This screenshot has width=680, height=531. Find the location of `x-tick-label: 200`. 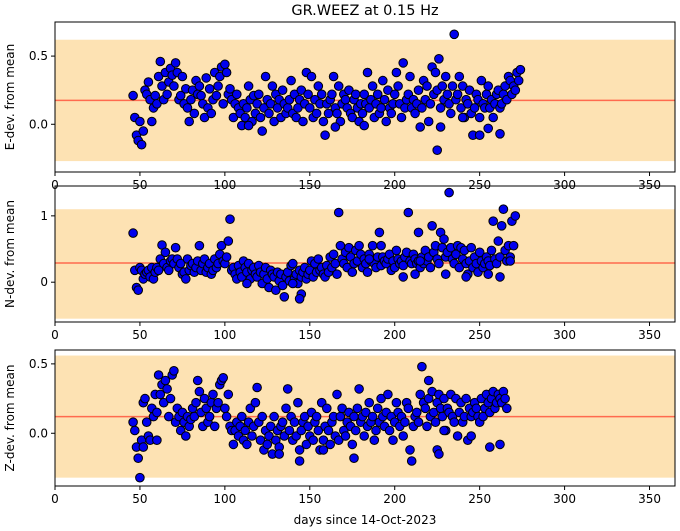

x-tick-label: 200 is located at coordinates (394, 185).